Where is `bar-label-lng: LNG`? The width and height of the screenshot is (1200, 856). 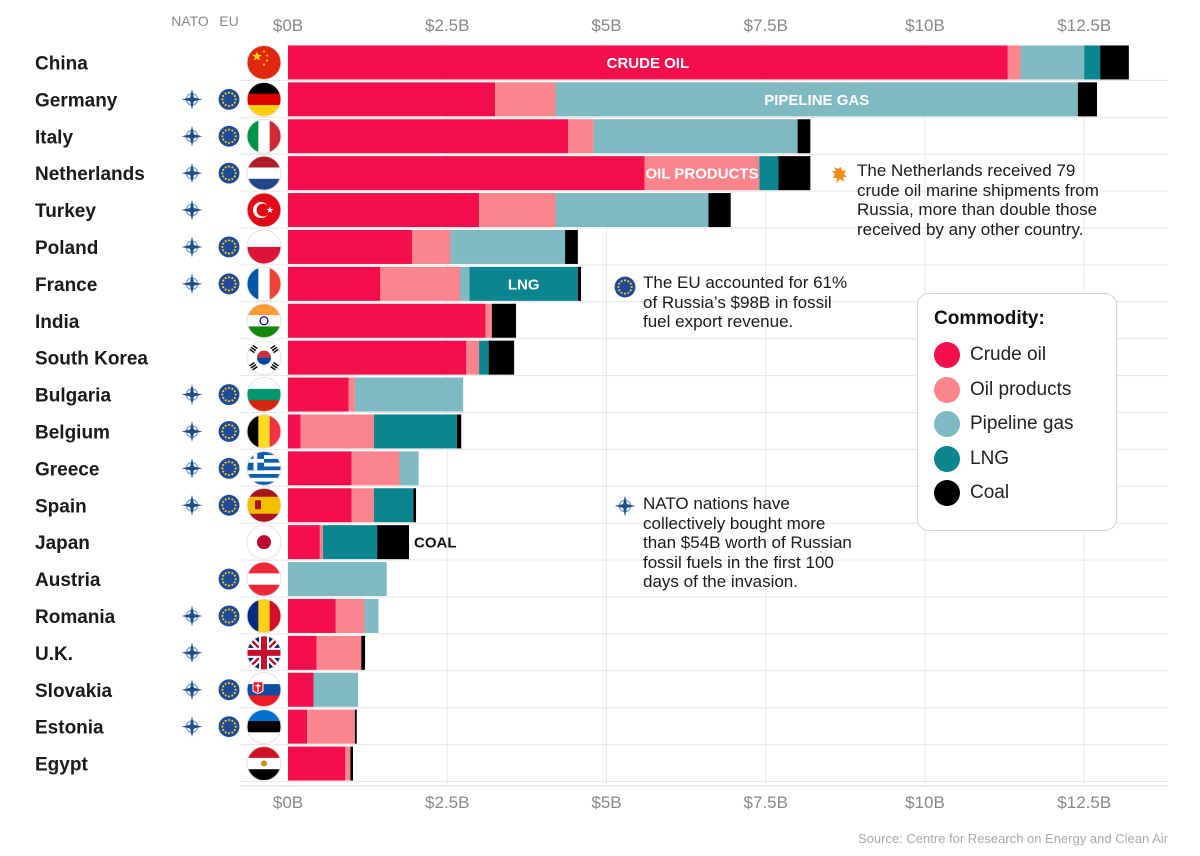 bar-label-lng: LNG is located at coordinates (524, 284).